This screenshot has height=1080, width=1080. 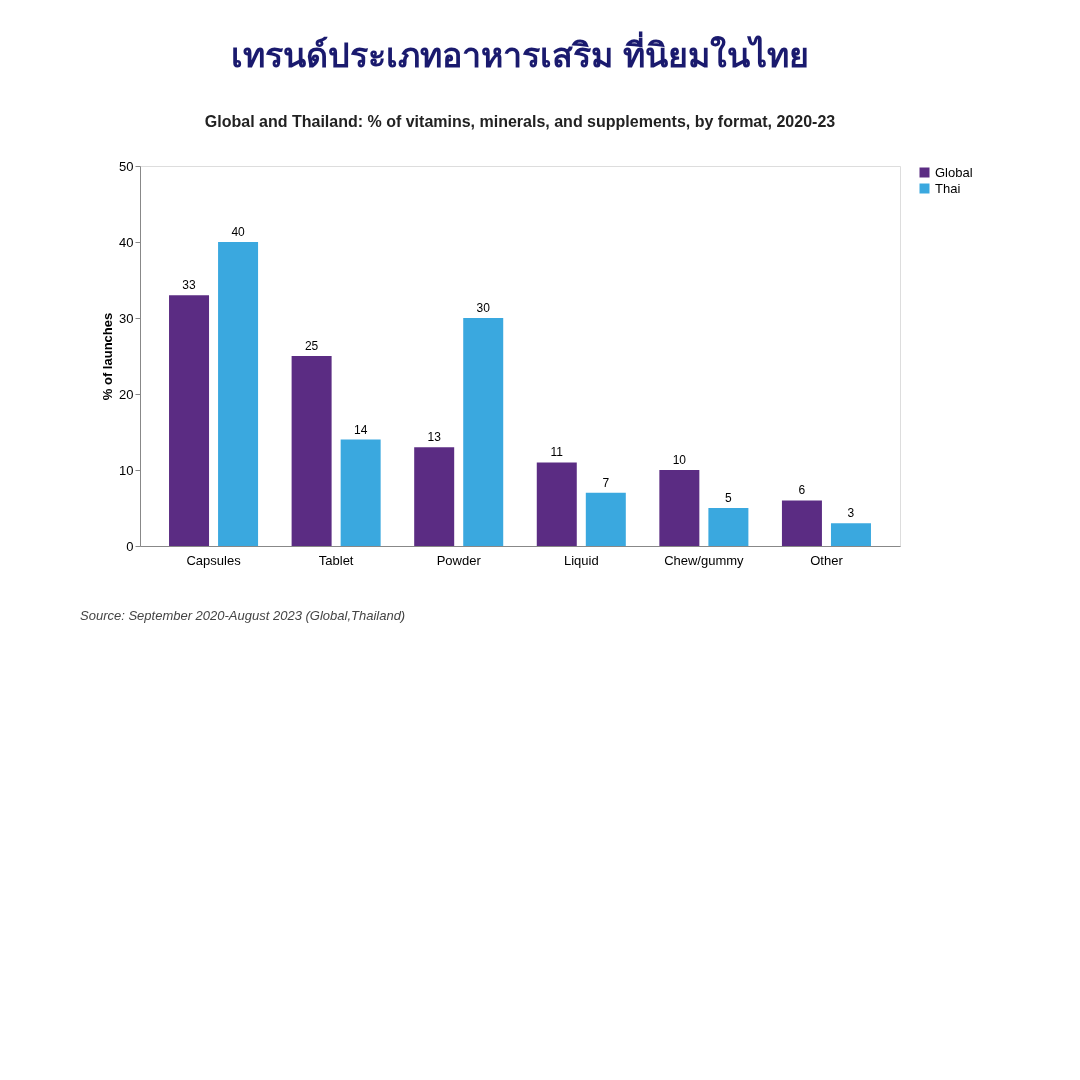 I want to click on data-label: 30, so click(x=483, y=308).